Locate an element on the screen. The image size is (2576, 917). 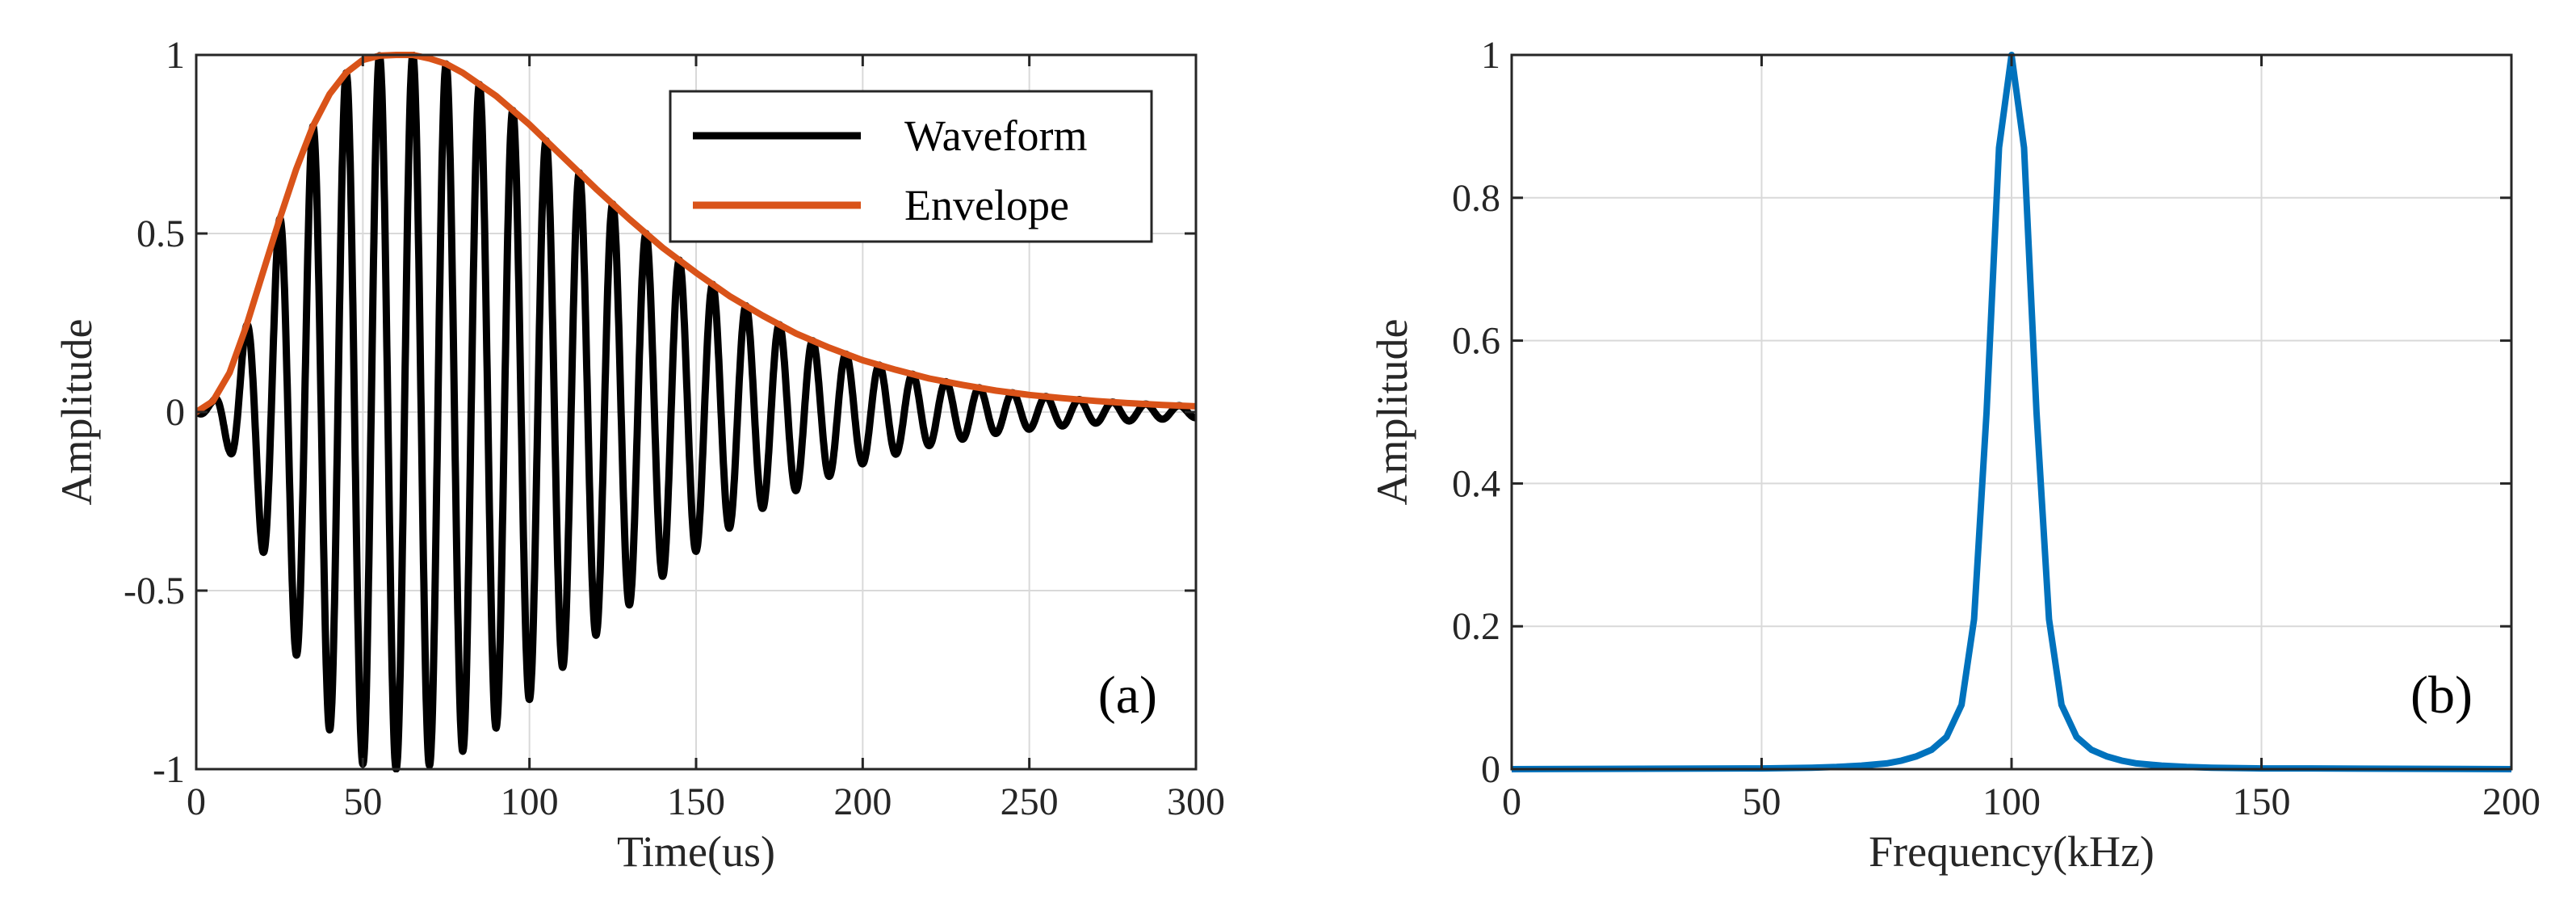
y-tick-label: -0.5 is located at coordinates (154, 591).